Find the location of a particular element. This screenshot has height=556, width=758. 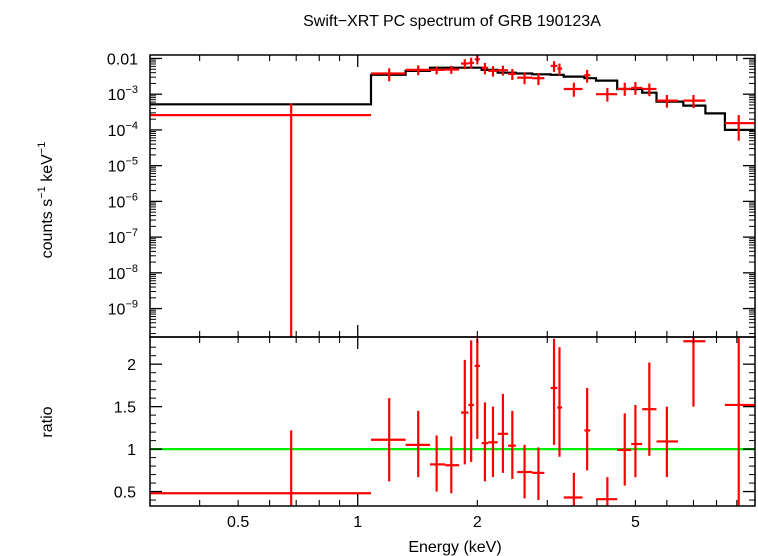

y-tick-label: 10⁻⁸ is located at coordinates (123, 273).